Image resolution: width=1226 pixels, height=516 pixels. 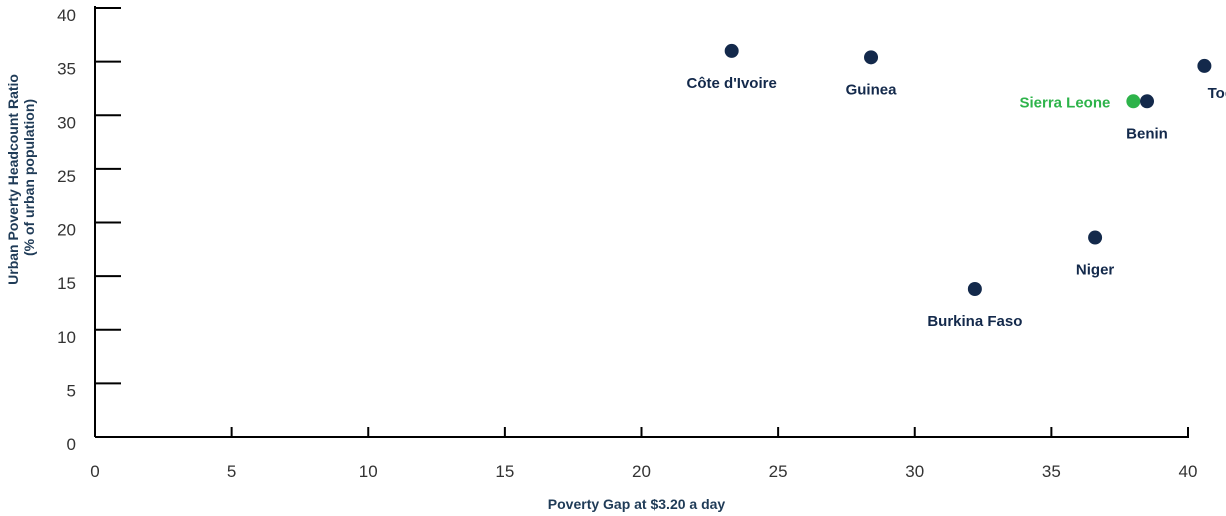 I want to click on data-point-label: Benin, so click(x=1147, y=133).